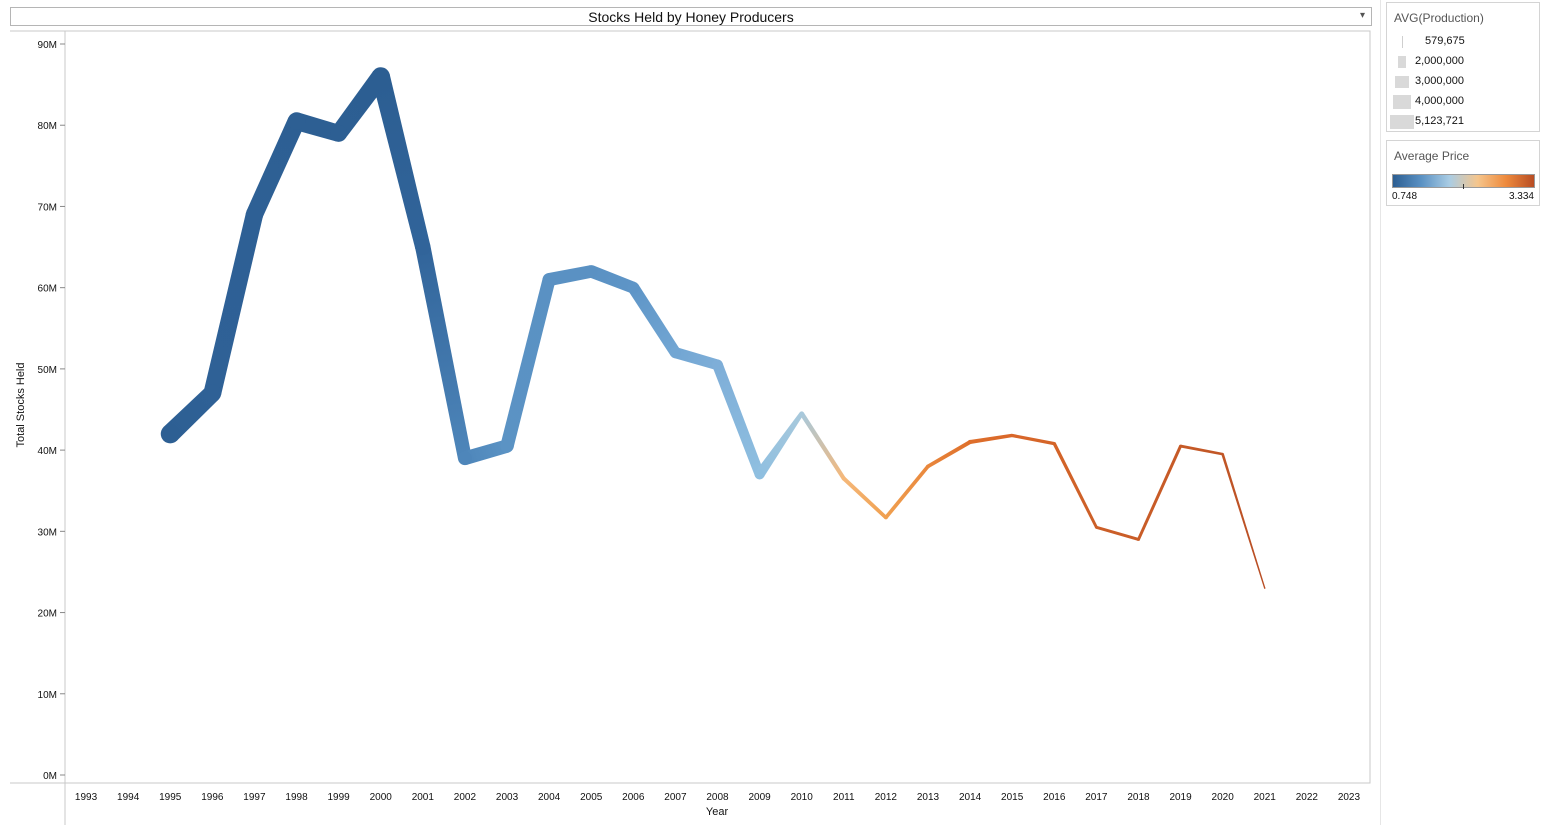  I want to click on x-tick-label: 1996, so click(212, 797).